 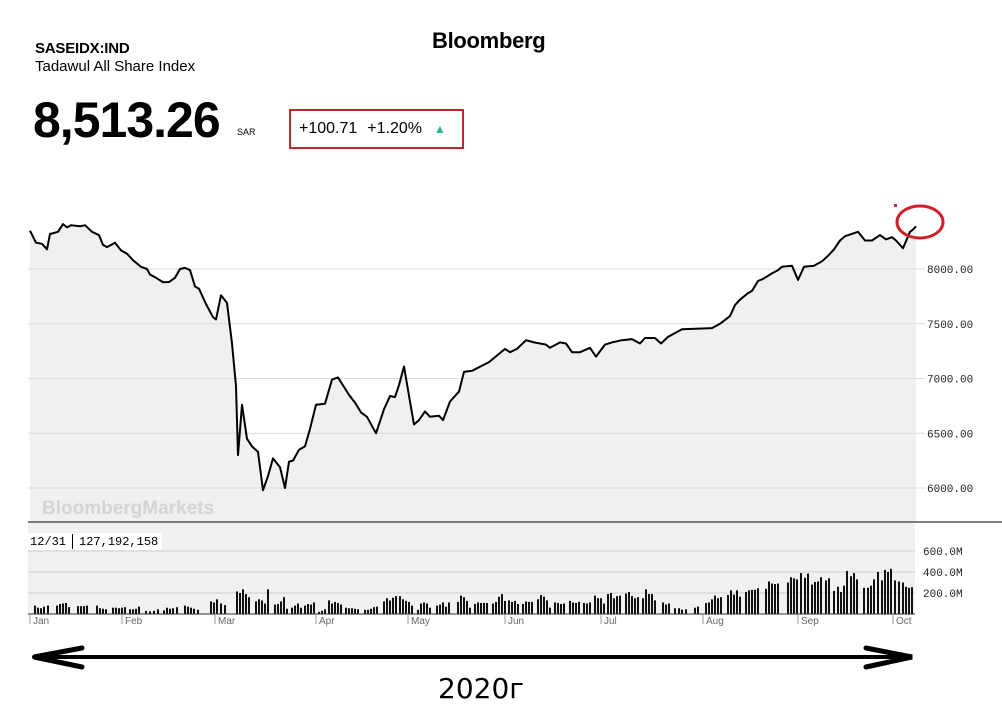 I want to click on index-name: Tadawul All Share Index, so click(x=115, y=66).